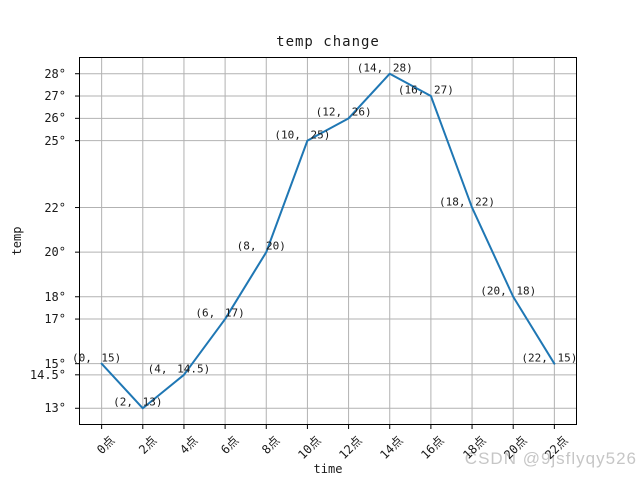 Image resolution: width=640 pixels, height=480 pixels. I want to click on y-tick-label: 26°, so click(55, 118).